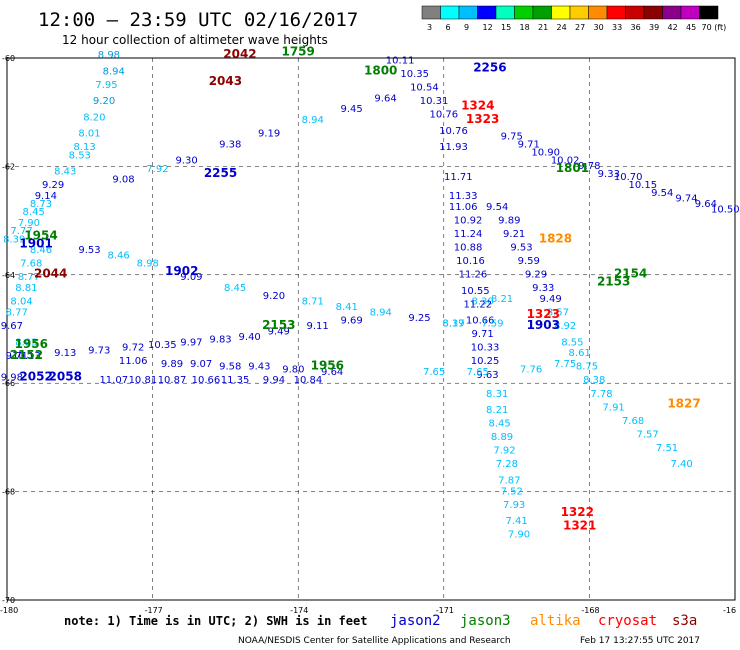 The width and height of the screenshot is (740, 650). I want to click on swh-value: 8.31, so click(497, 394).